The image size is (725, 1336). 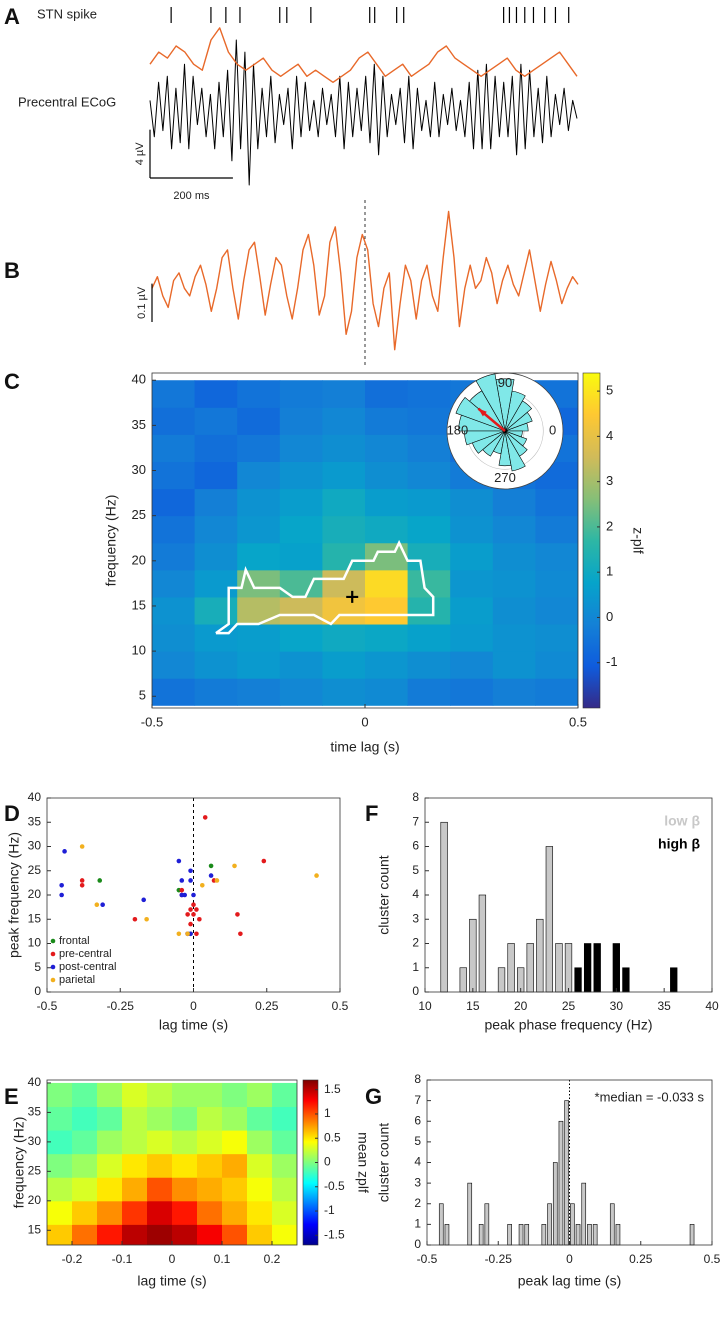 What do you see at coordinates (363, 1162) in the screenshot?
I see `colorbar-label: mean zplf` at bounding box center [363, 1162].